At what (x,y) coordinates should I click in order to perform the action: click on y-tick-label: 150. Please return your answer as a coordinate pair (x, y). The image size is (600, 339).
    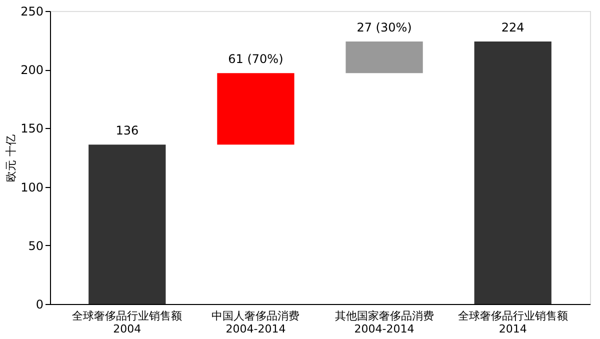
    Looking at the image, I should click on (32, 129).